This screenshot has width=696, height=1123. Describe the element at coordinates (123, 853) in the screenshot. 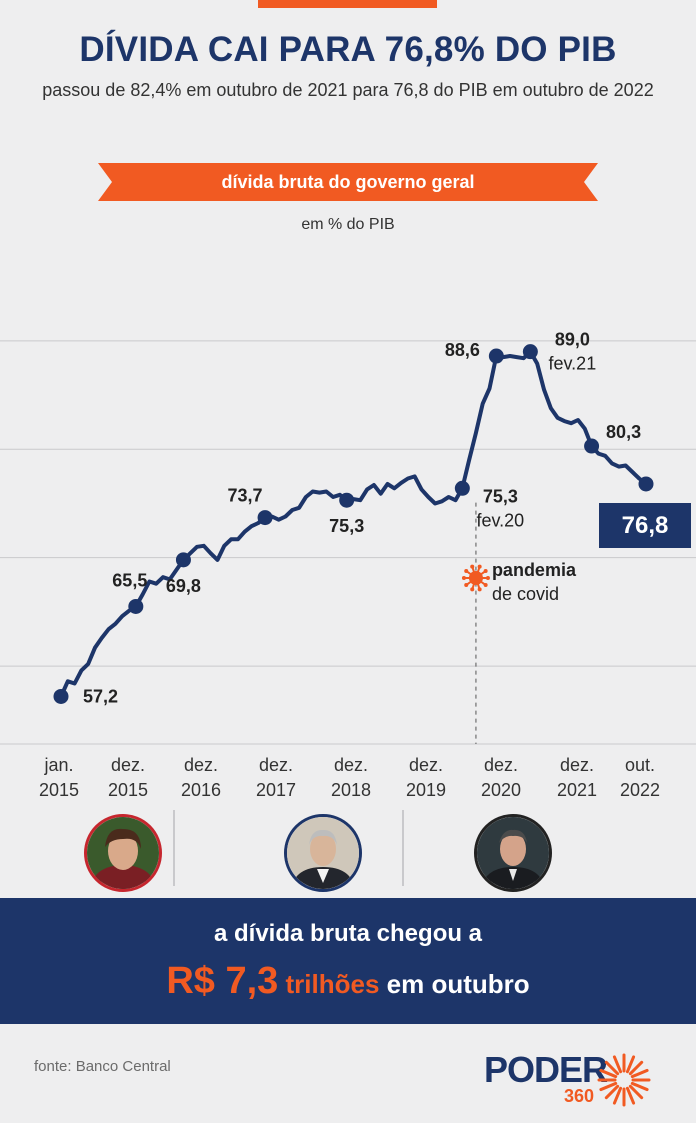

I see `portrait-dilma-icon` at that location.